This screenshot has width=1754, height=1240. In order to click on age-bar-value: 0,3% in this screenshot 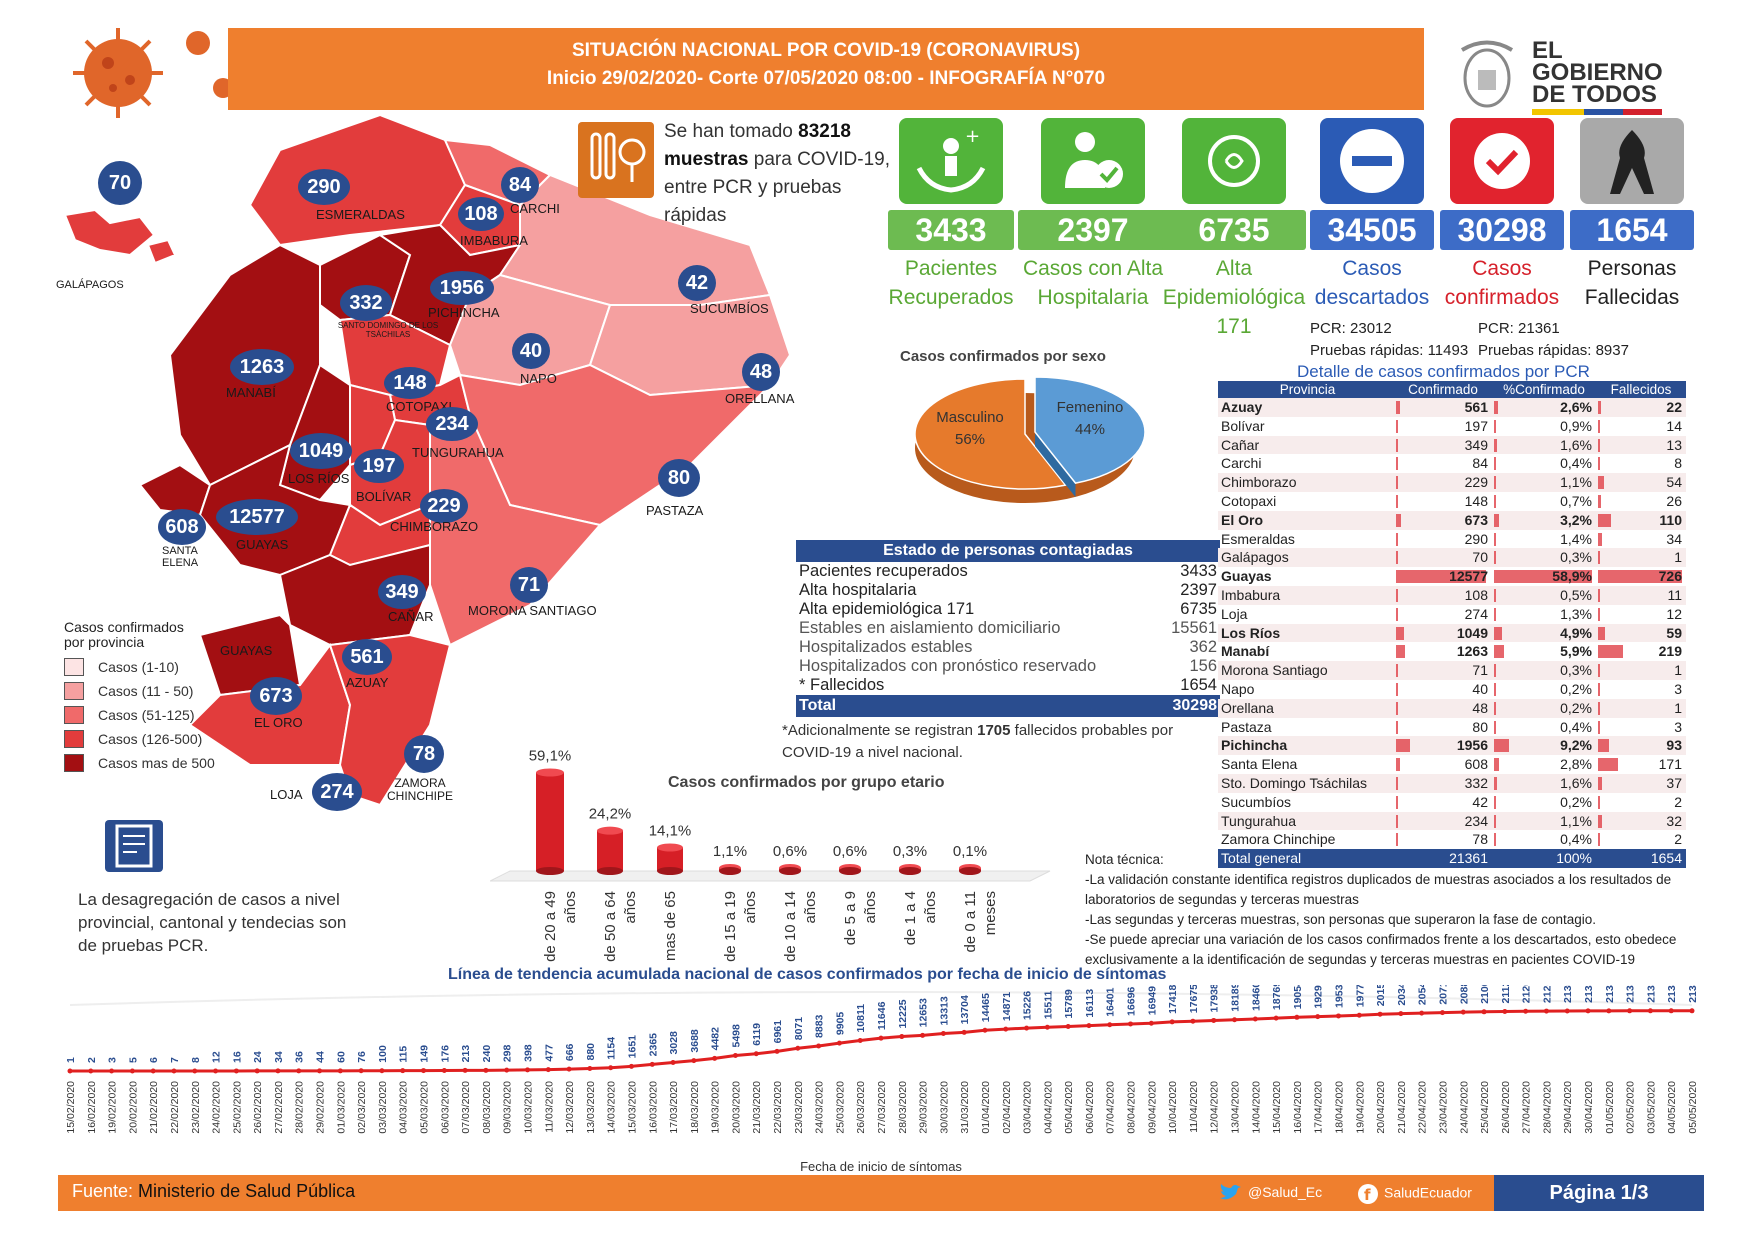, I will do `click(910, 851)`.